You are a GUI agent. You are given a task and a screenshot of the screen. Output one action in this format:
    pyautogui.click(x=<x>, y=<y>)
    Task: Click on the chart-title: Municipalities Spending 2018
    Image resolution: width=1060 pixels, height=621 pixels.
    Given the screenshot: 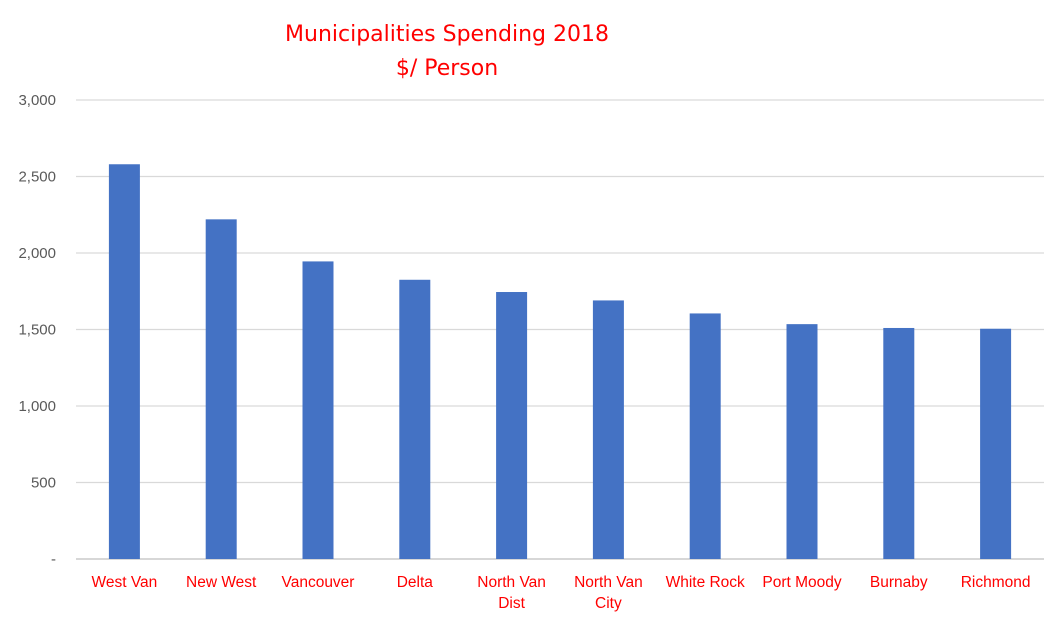 What is the action you would take?
    pyautogui.click(x=447, y=34)
    